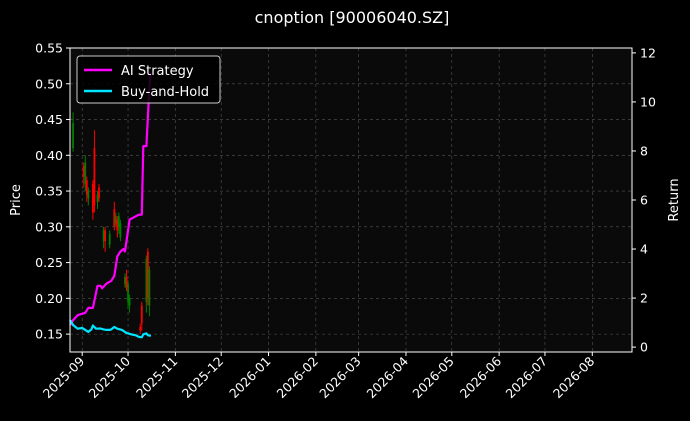 The height and width of the screenshot is (421, 690). Describe the element at coordinates (49, 298) in the screenshot. I see `left-tick-label: 0.20` at that location.